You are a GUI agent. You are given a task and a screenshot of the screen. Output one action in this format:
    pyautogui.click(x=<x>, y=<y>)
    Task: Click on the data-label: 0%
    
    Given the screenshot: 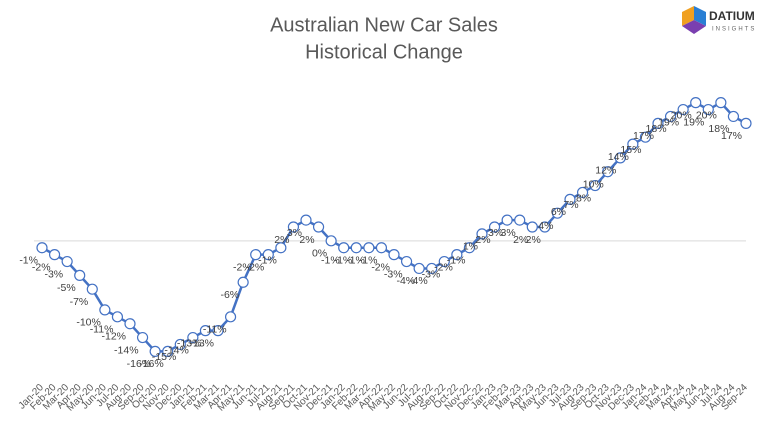 What is the action you would take?
    pyautogui.click(x=319, y=254)
    